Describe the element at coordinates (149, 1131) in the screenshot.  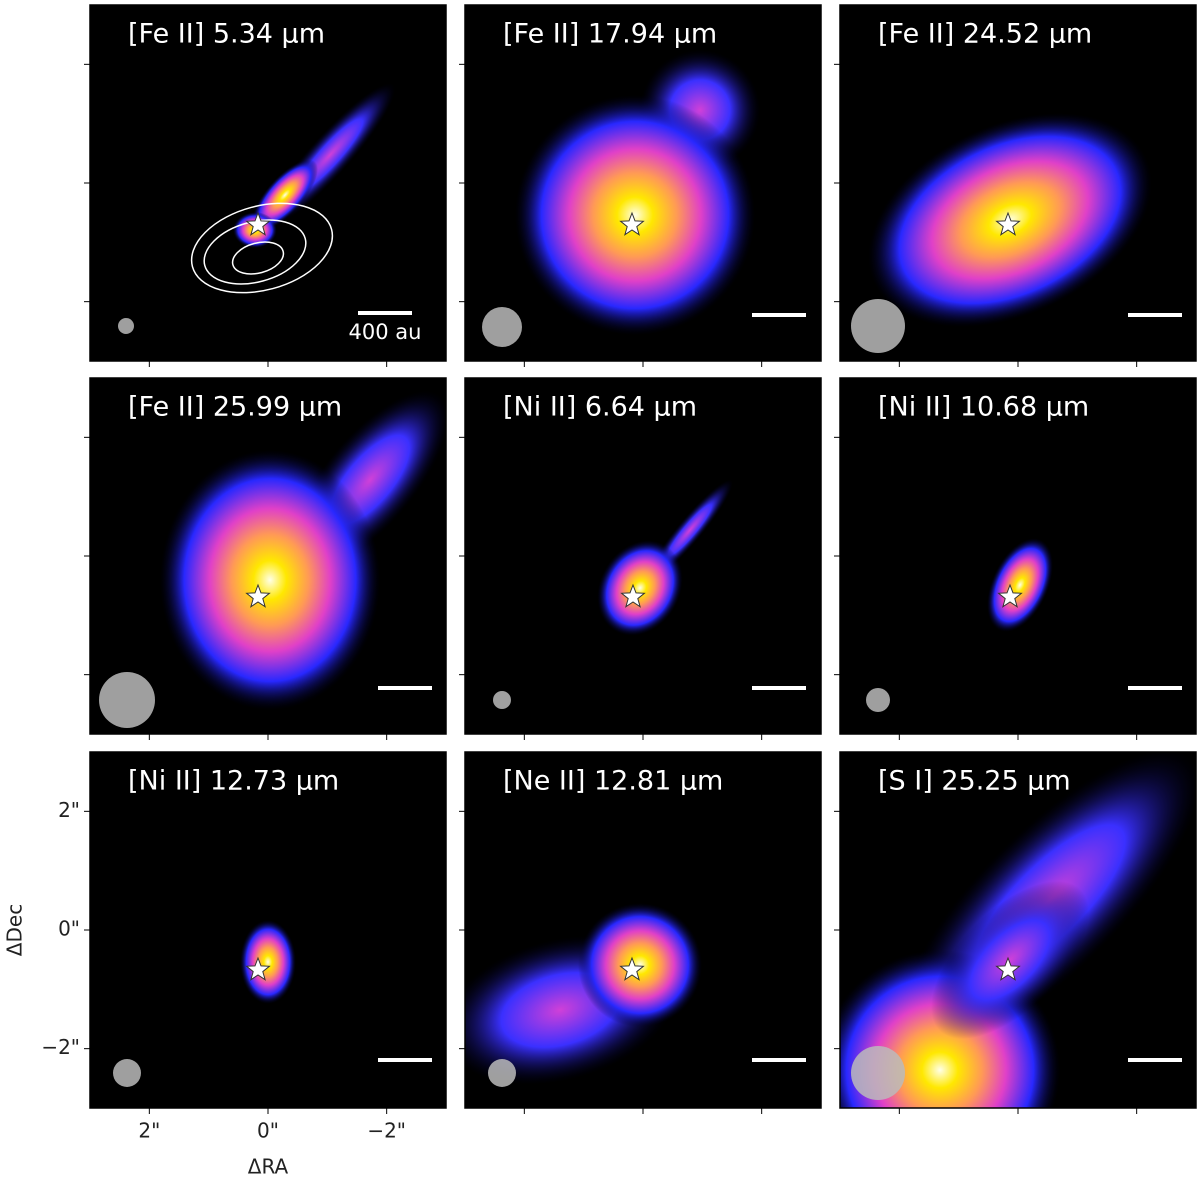
I see `x-tick-label: 2"` at that location.